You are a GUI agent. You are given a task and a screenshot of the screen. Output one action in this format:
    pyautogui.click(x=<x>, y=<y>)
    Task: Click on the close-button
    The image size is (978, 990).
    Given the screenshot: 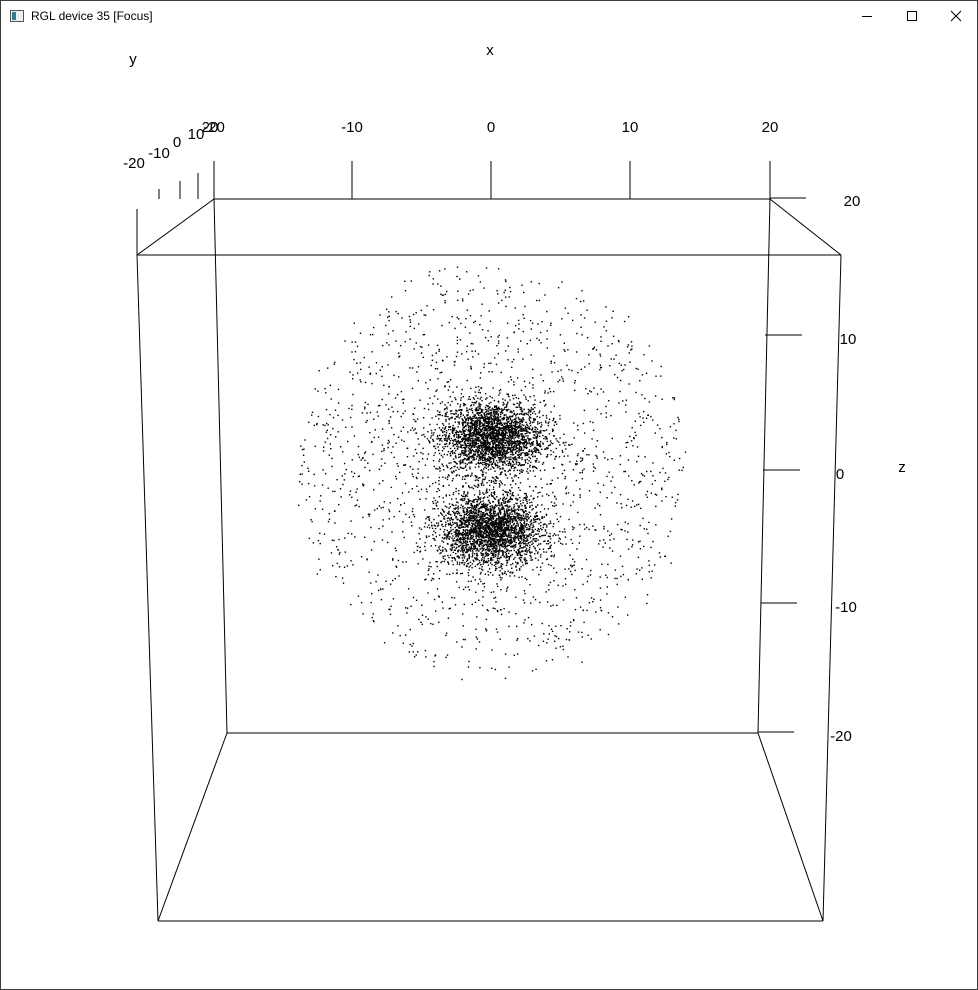 What is the action you would take?
    pyautogui.click(x=955, y=16)
    